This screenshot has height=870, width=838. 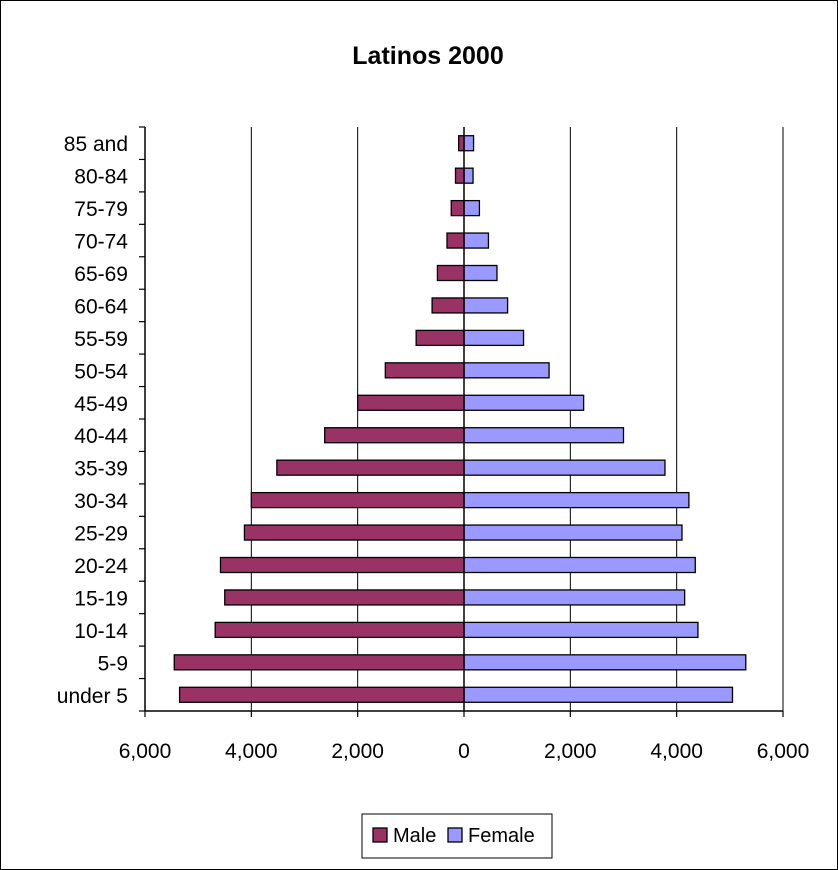 What do you see at coordinates (101, 177) in the screenshot?
I see `y-tick-label: 80-84` at bounding box center [101, 177].